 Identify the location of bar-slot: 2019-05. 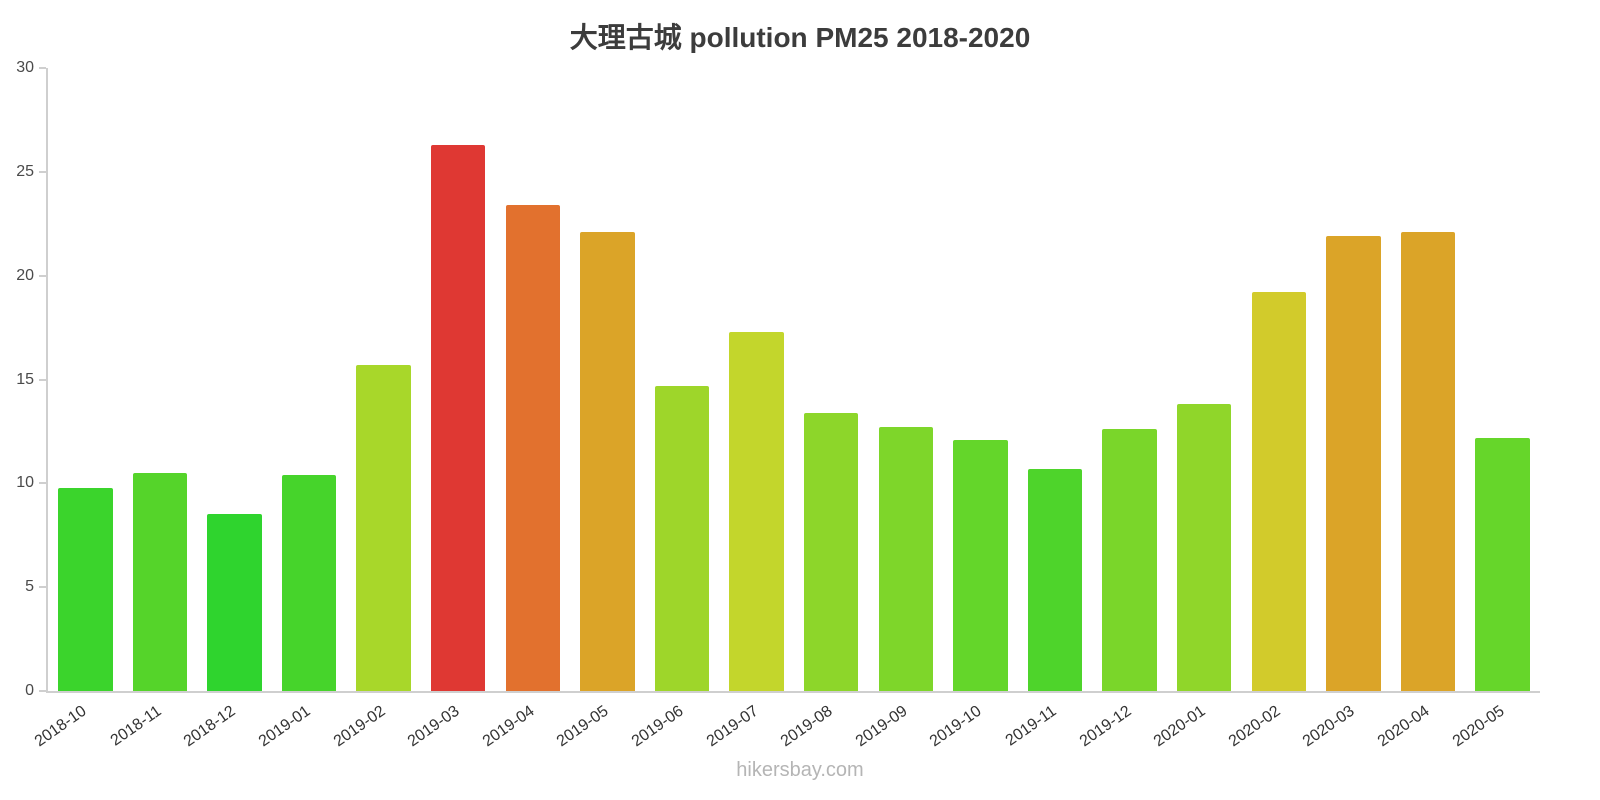
(599, 409).